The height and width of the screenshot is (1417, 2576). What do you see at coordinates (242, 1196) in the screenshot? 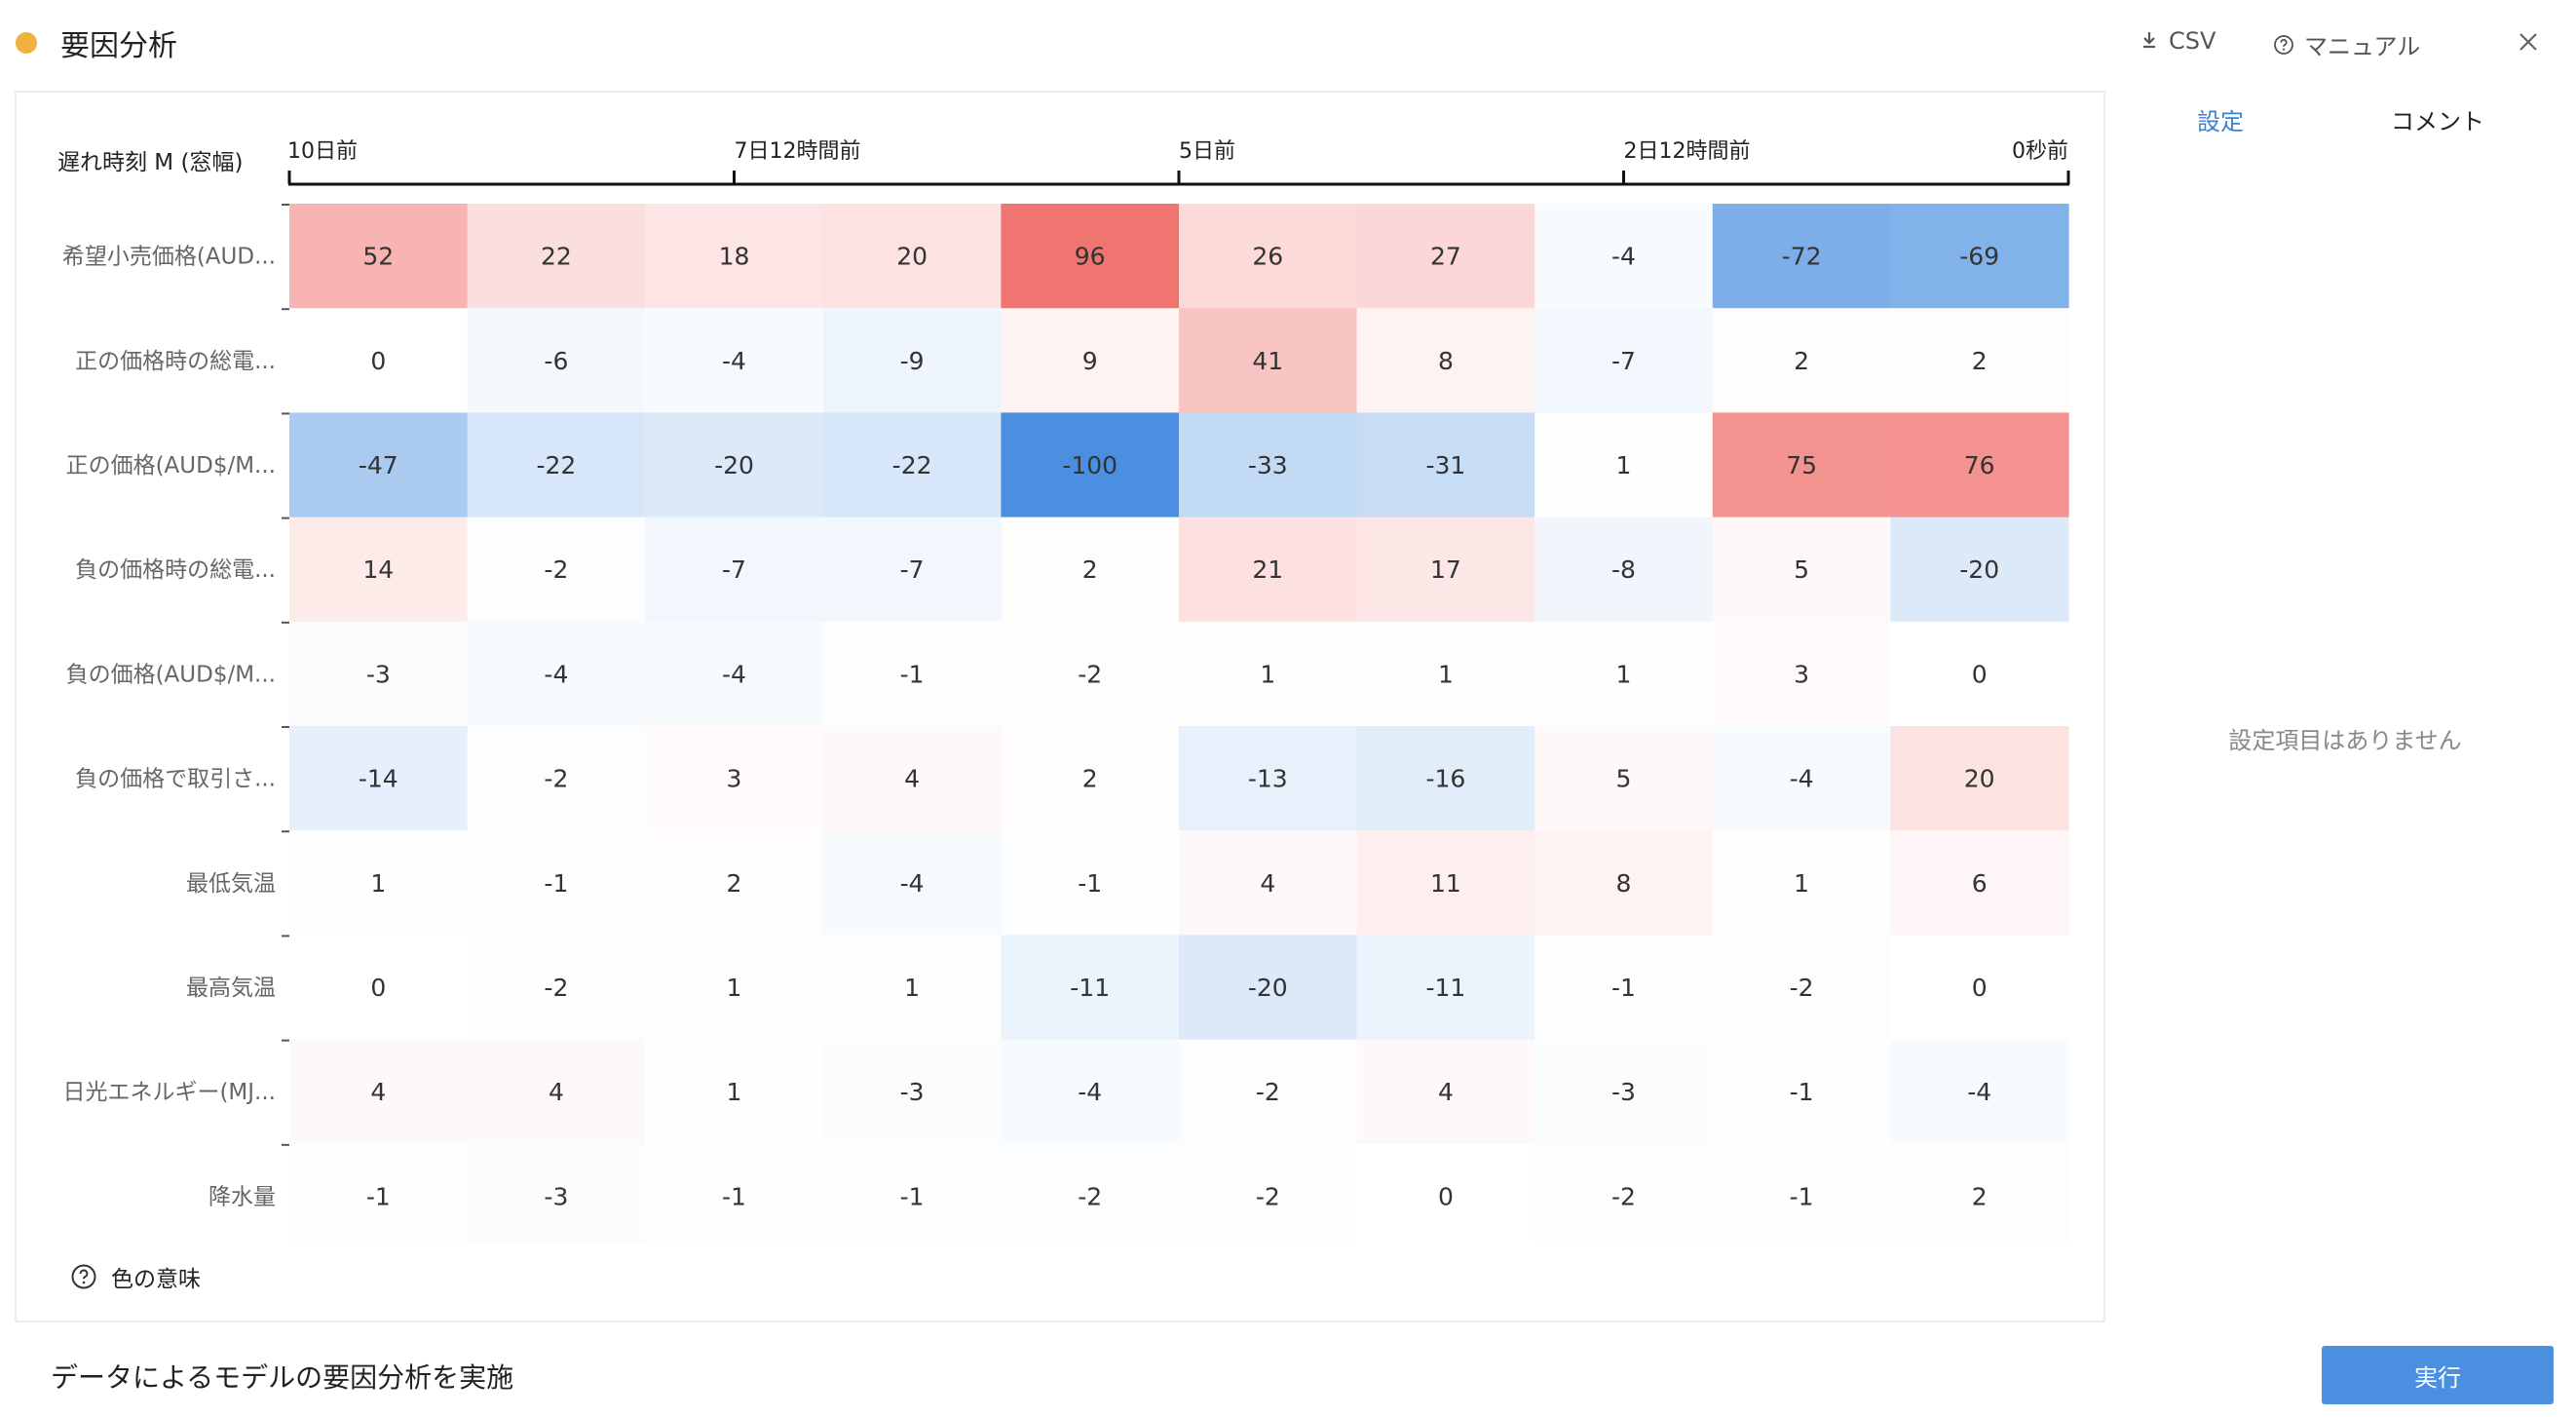
I see `row-label: 降水量` at bounding box center [242, 1196].